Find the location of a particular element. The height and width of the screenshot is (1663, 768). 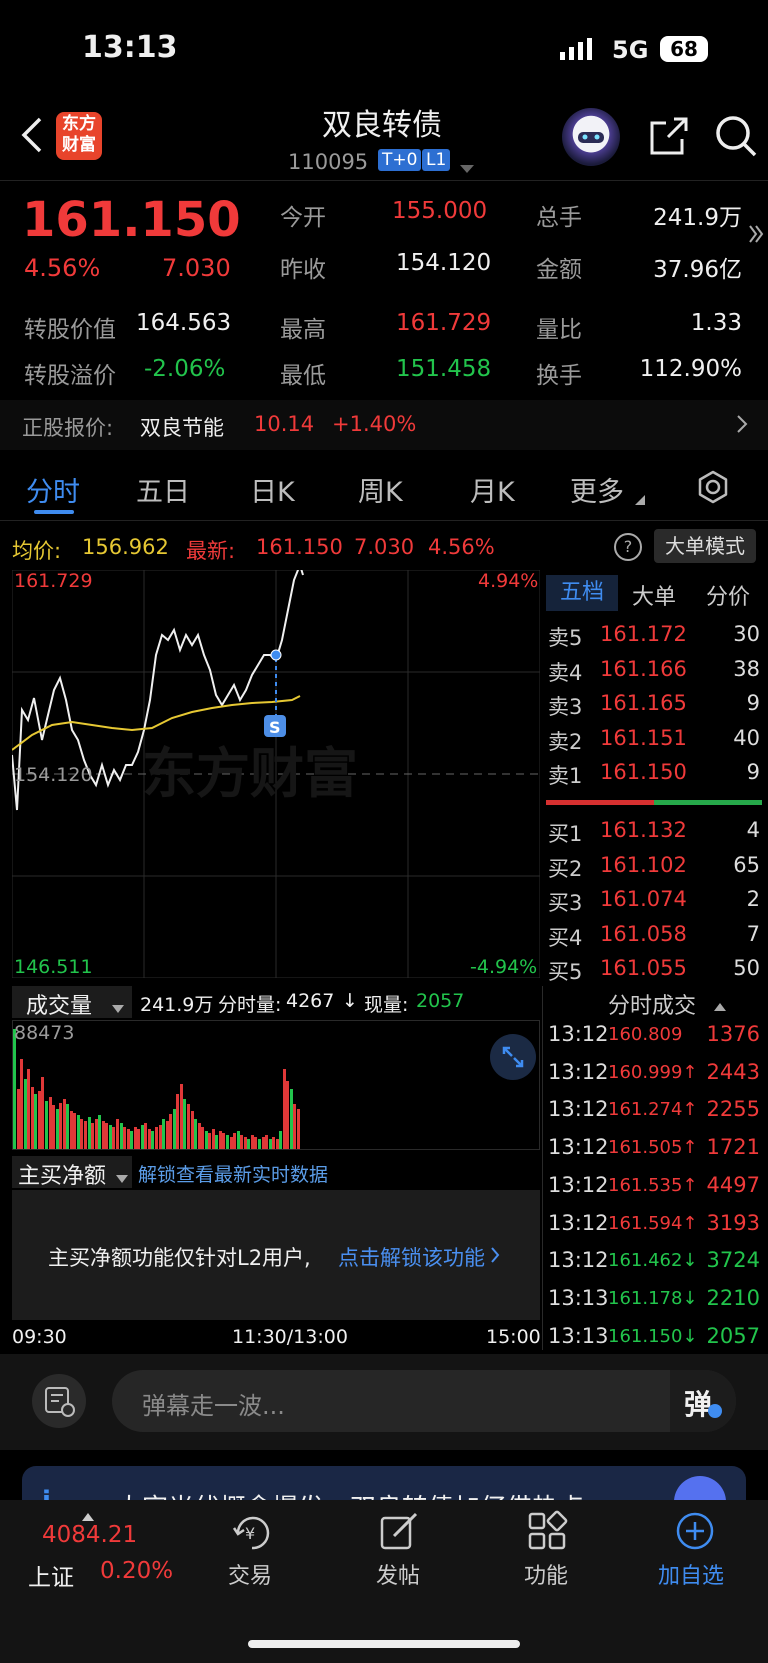

orderbook-tab-big: 大单 is located at coordinates (654, 597).